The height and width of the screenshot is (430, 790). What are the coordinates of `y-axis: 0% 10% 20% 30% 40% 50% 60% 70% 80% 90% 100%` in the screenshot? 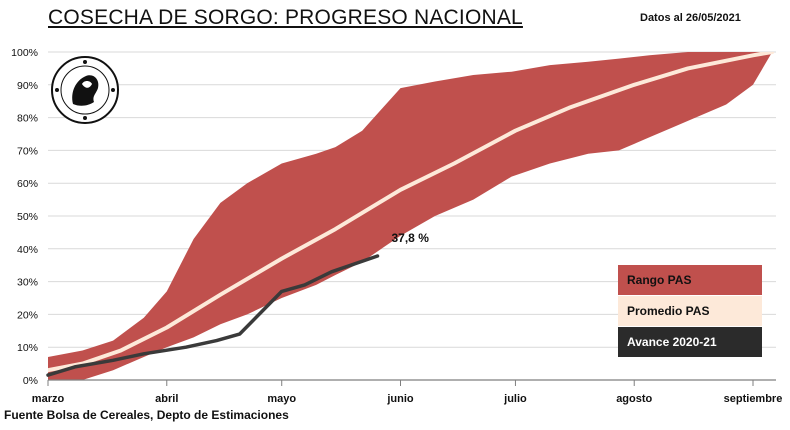 It's located at (24, 217).